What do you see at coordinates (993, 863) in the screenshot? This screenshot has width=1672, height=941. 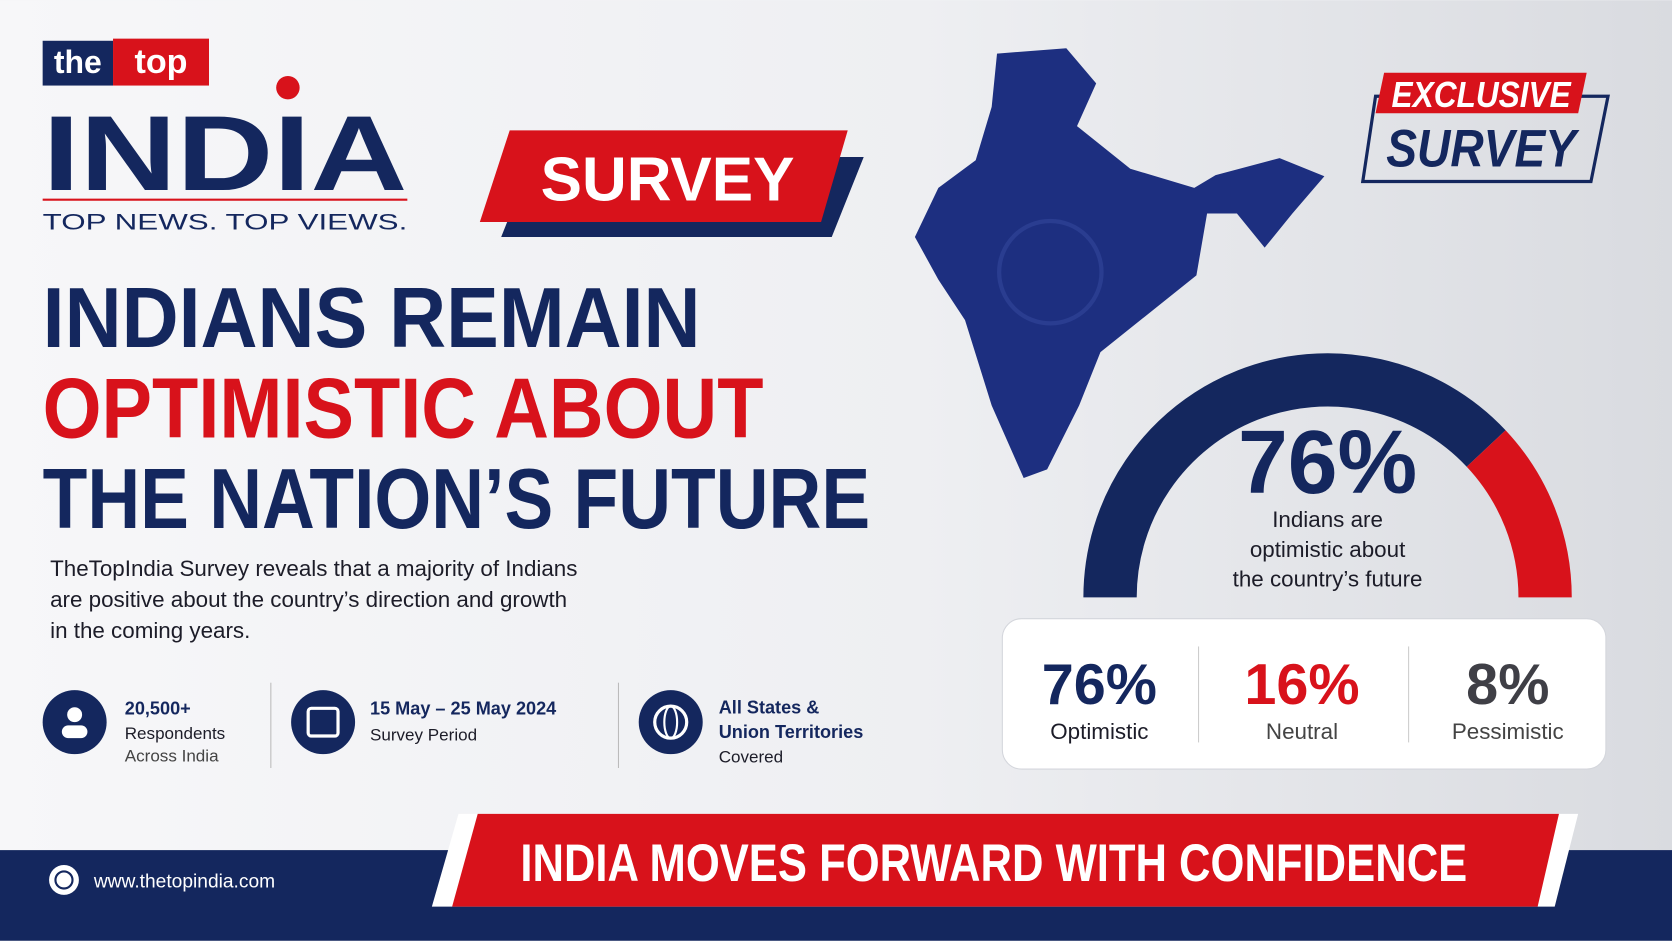 I see `banner-text: INDIA MOVES FORWARD WITH CONFIDENCE` at bounding box center [993, 863].